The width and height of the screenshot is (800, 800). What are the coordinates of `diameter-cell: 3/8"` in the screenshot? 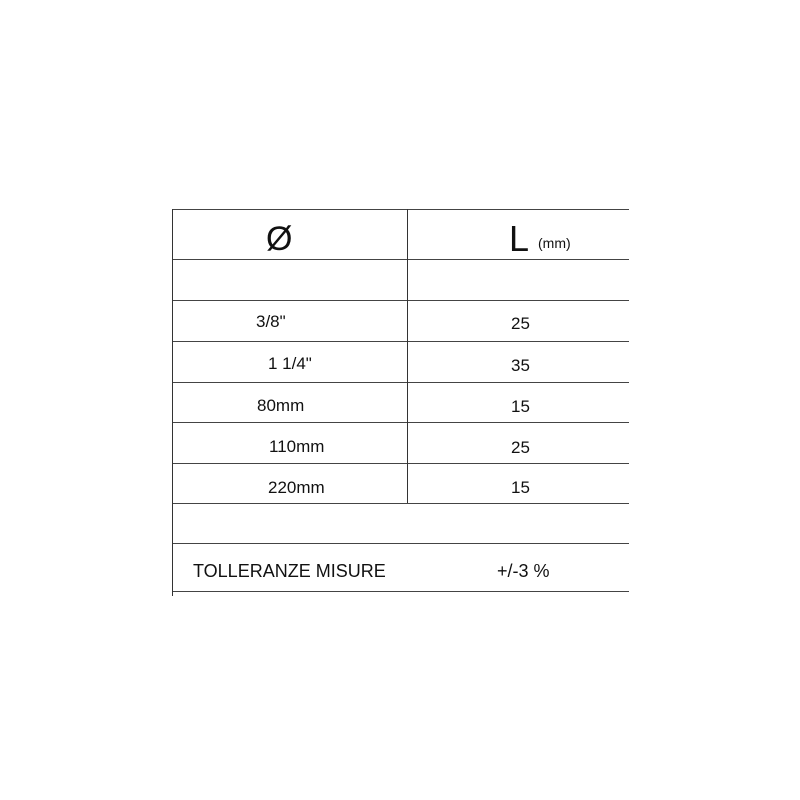 It's located at (271, 321).